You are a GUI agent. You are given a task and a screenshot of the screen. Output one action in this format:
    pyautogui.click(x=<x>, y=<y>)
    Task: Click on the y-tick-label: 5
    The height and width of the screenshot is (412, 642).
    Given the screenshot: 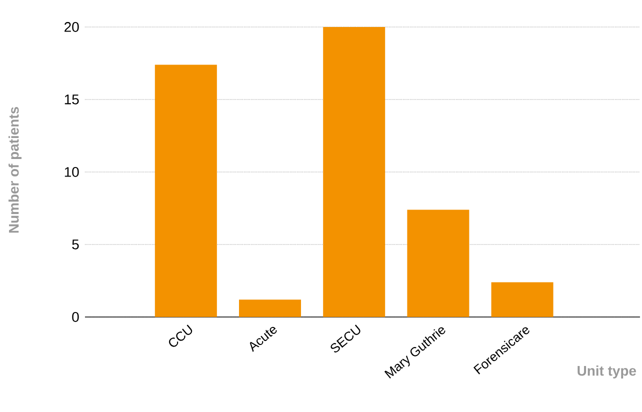 What is the action you would take?
    pyautogui.click(x=75, y=245)
    